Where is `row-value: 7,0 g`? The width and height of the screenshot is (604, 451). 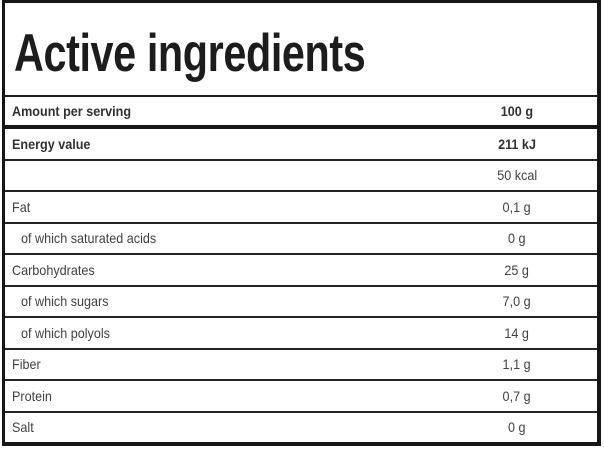 row-value: 7,0 g is located at coordinates (517, 301).